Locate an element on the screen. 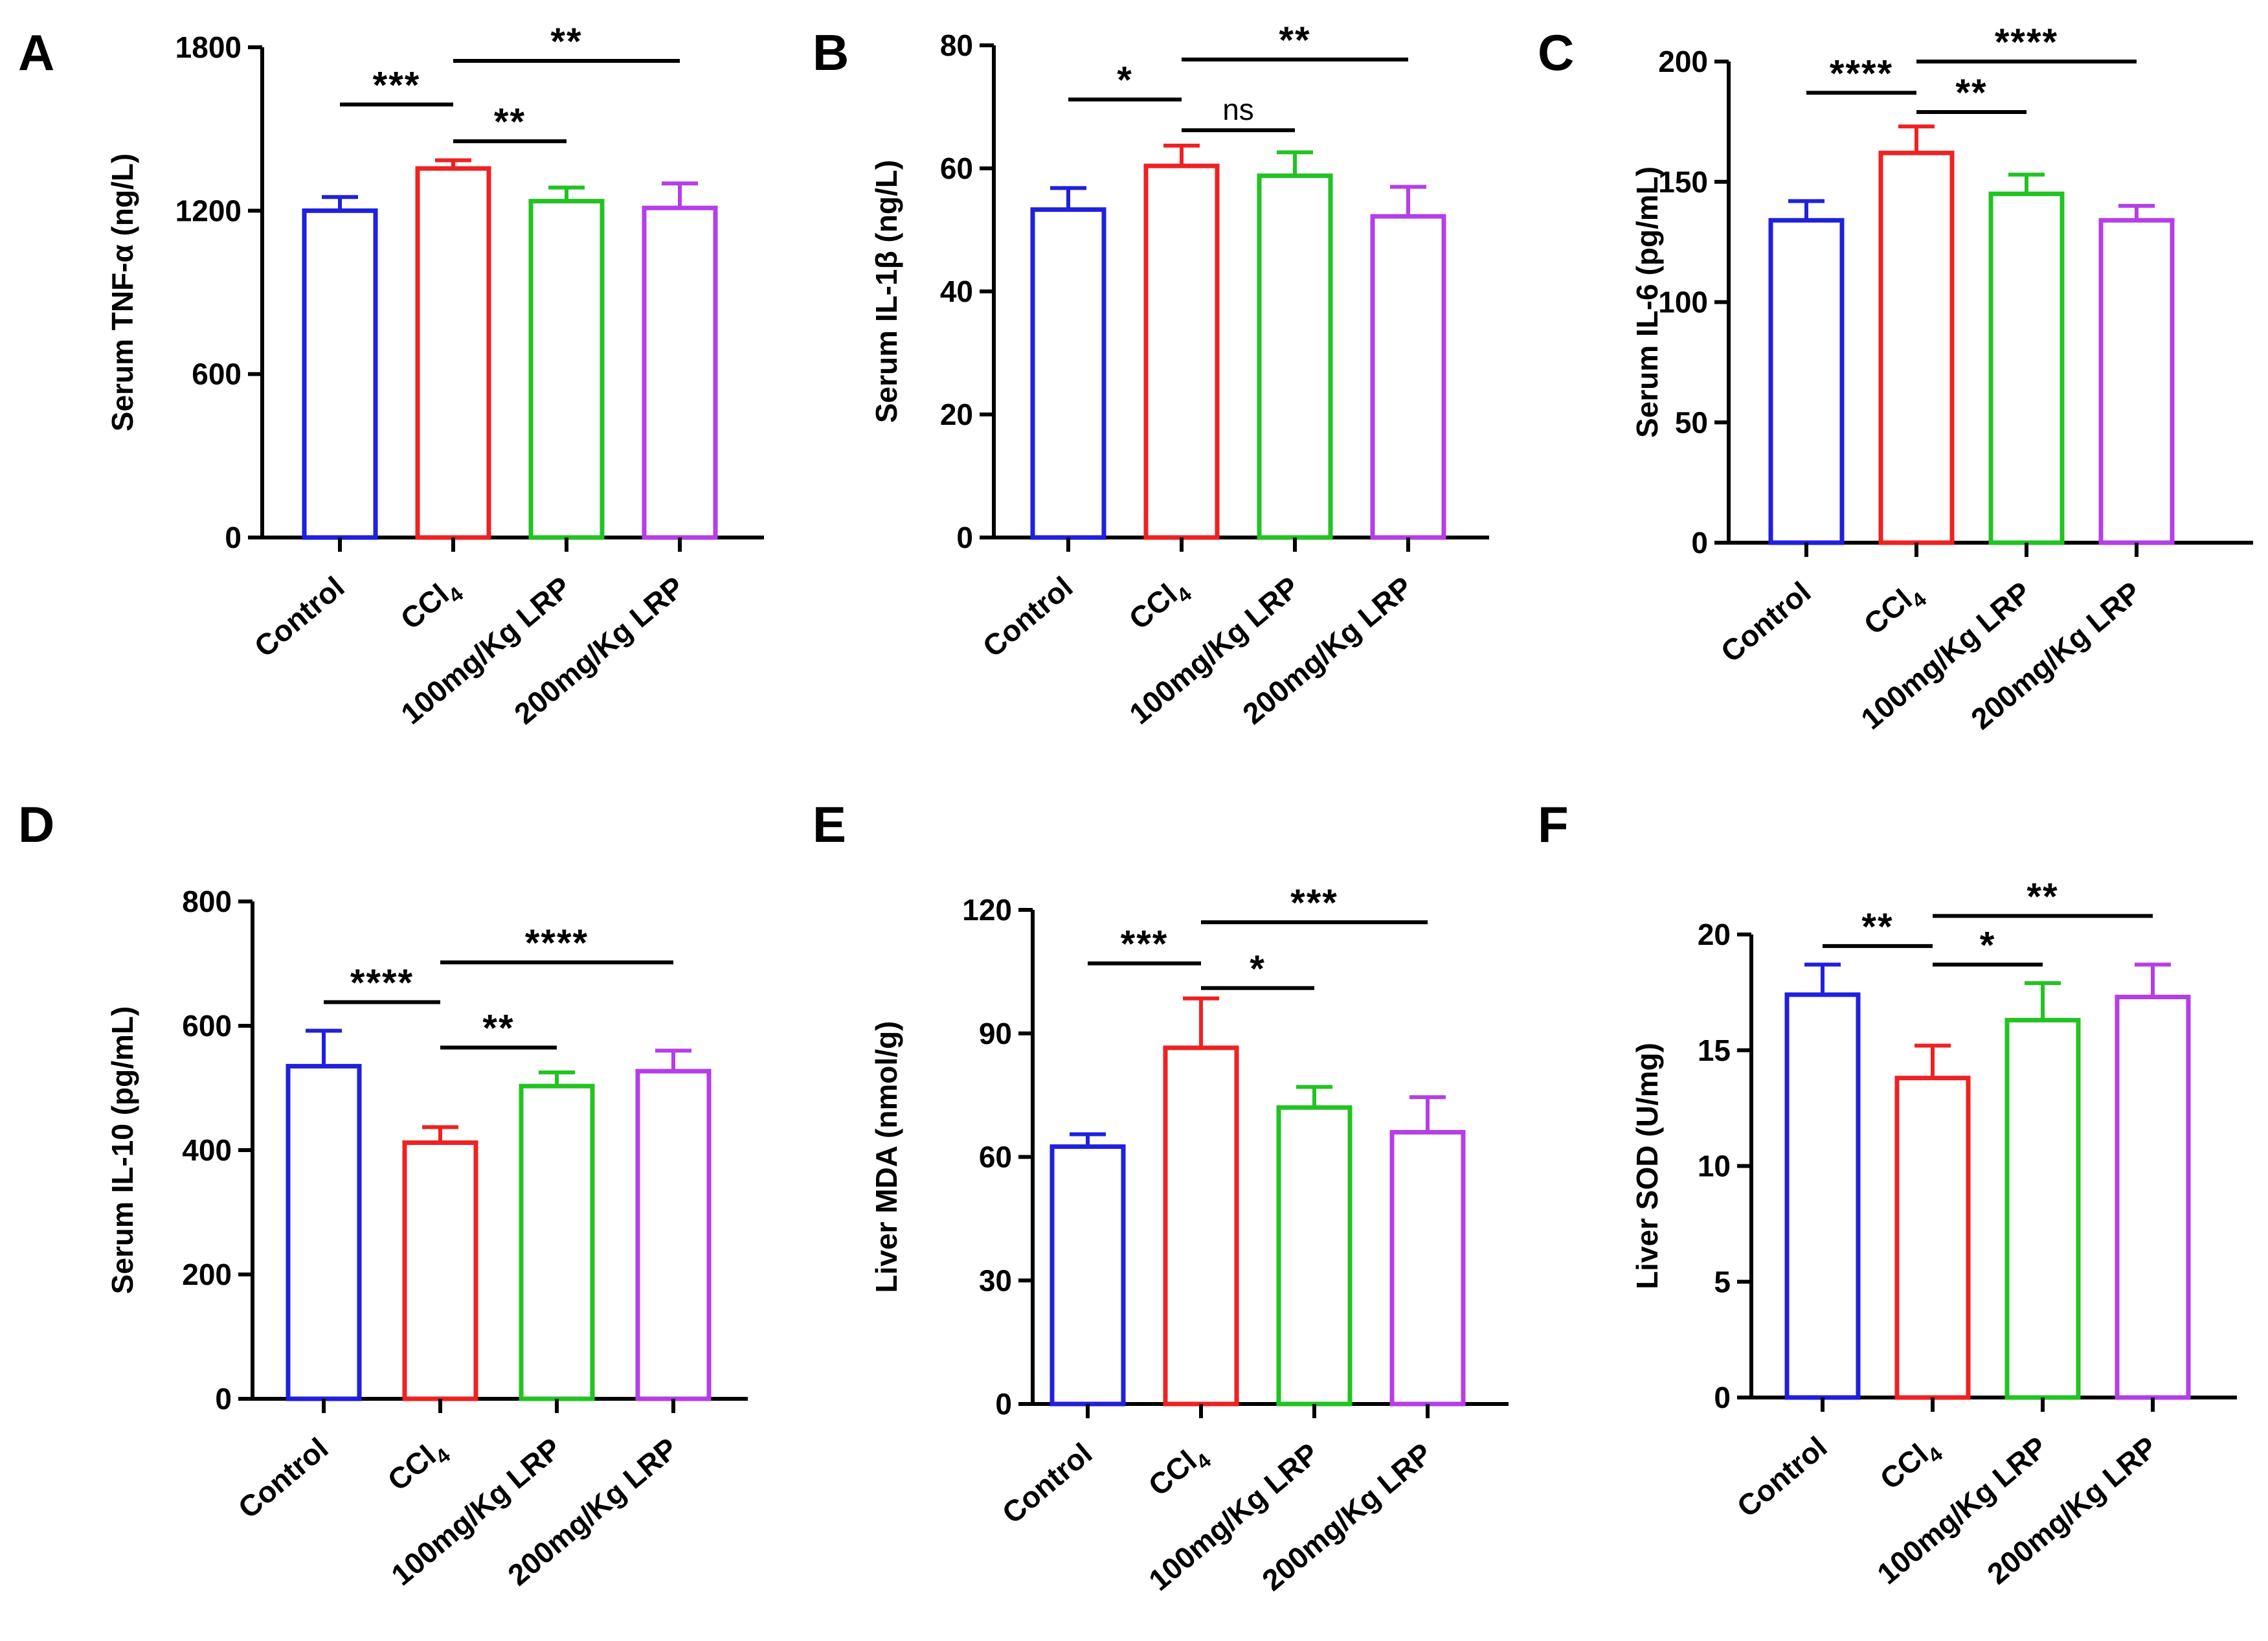 This screenshot has width=2268, height=1641. panel-e-y-axis-title: Liver MDA (nmol/g) is located at coordinates (887, 1157).